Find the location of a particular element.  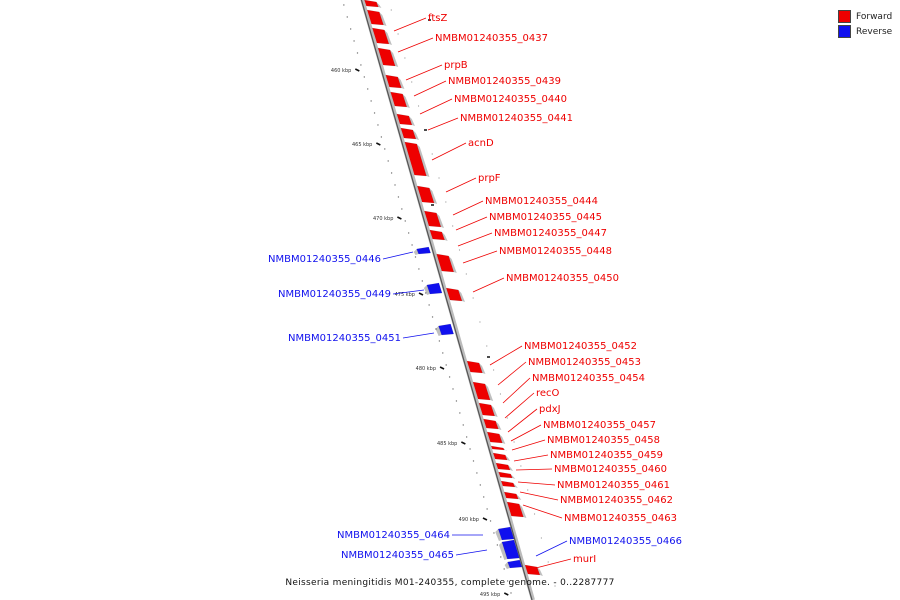

tick-label: 470 kbp is located at coordinates (383, 219).